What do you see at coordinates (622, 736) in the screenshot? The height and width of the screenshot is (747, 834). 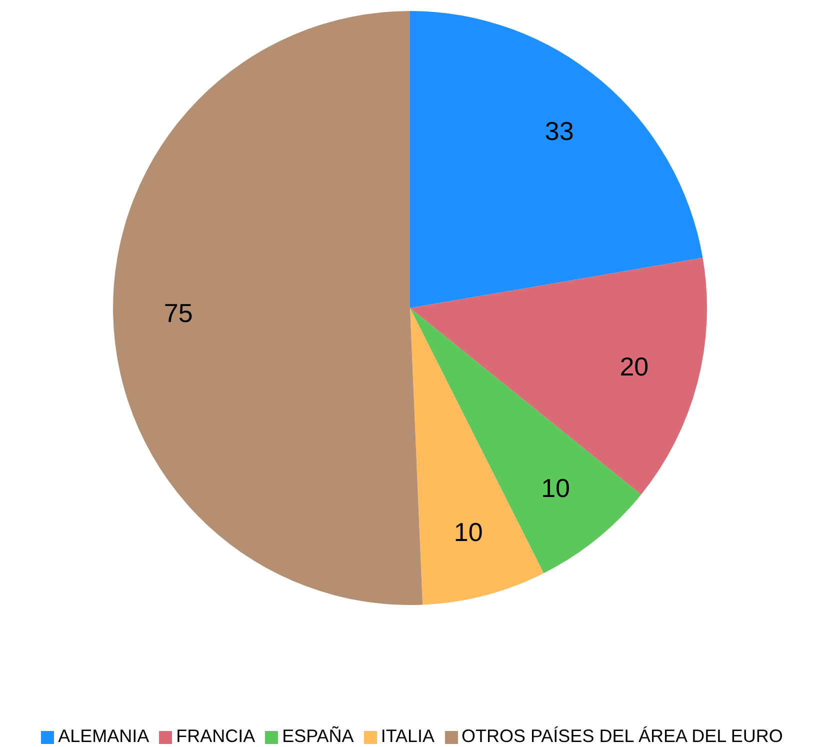 I see `legend-label: OTROS PAÍSES DEL ÁREA DEL EURO` at bounding box center [622, 736].